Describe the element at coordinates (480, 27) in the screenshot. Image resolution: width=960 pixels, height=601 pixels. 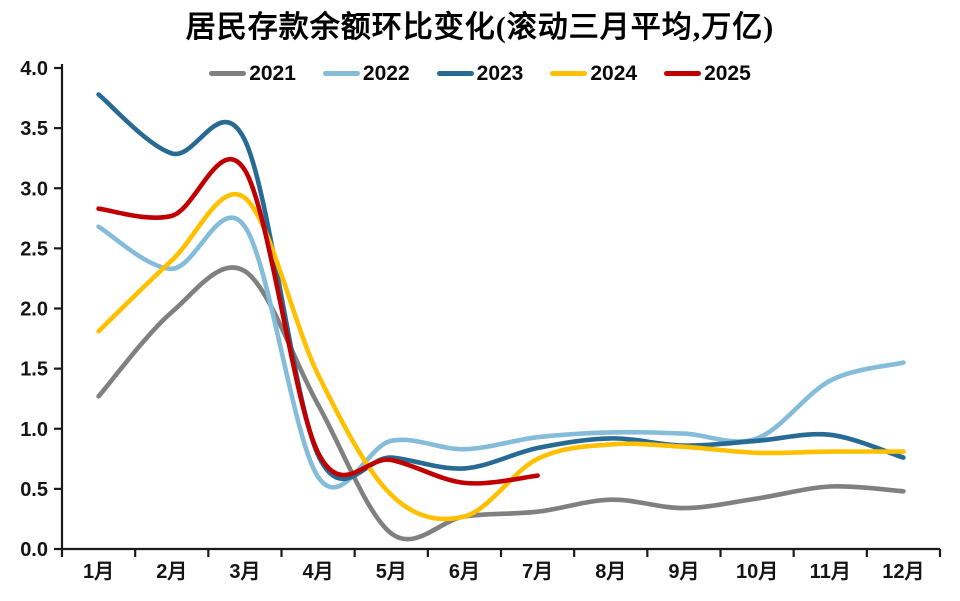
I see `chart-title: 居民存款余额环比变化(滚动三月平均,万亿)` at that location.